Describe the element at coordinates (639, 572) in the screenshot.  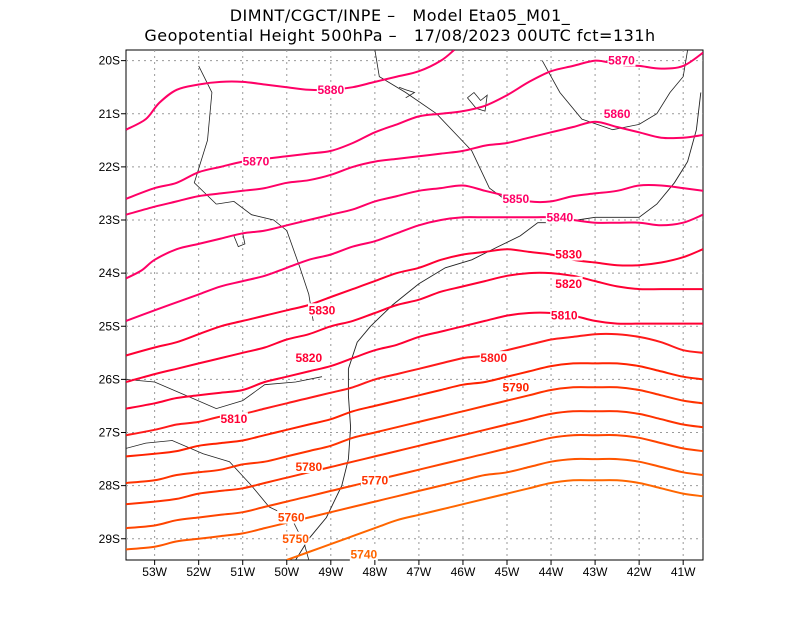
I see `lon-tick-label: 42W` at that location.